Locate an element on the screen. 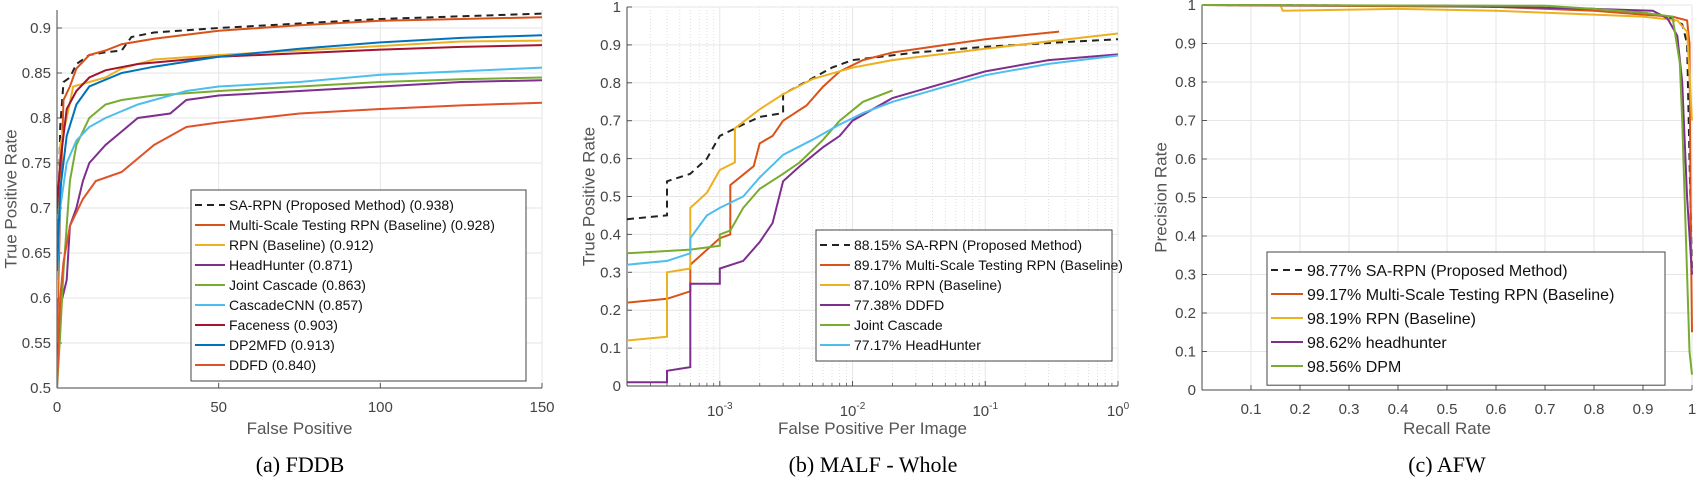 This screenshot has height=487, width=1698. x-axis-label: False Positive Per Image is located at coordinates (872, 428).